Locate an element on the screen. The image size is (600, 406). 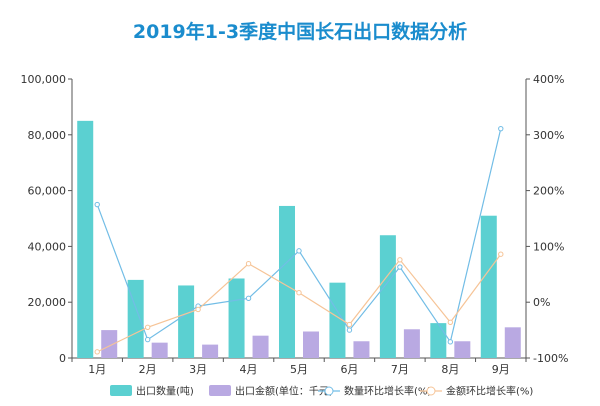
x-tick-label: 1月 is located at coordinates (97, 369).